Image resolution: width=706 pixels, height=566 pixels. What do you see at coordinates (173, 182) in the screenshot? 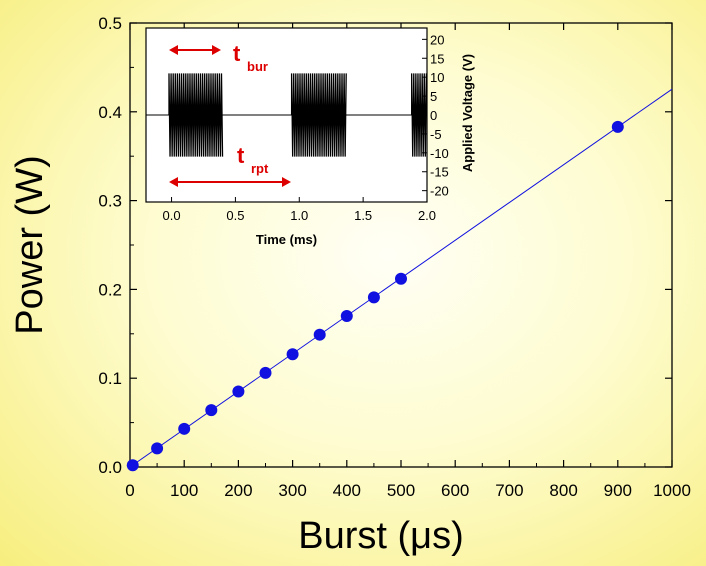
I see `t-rpt-arrow-head-left` at bounding box center [173, 182].